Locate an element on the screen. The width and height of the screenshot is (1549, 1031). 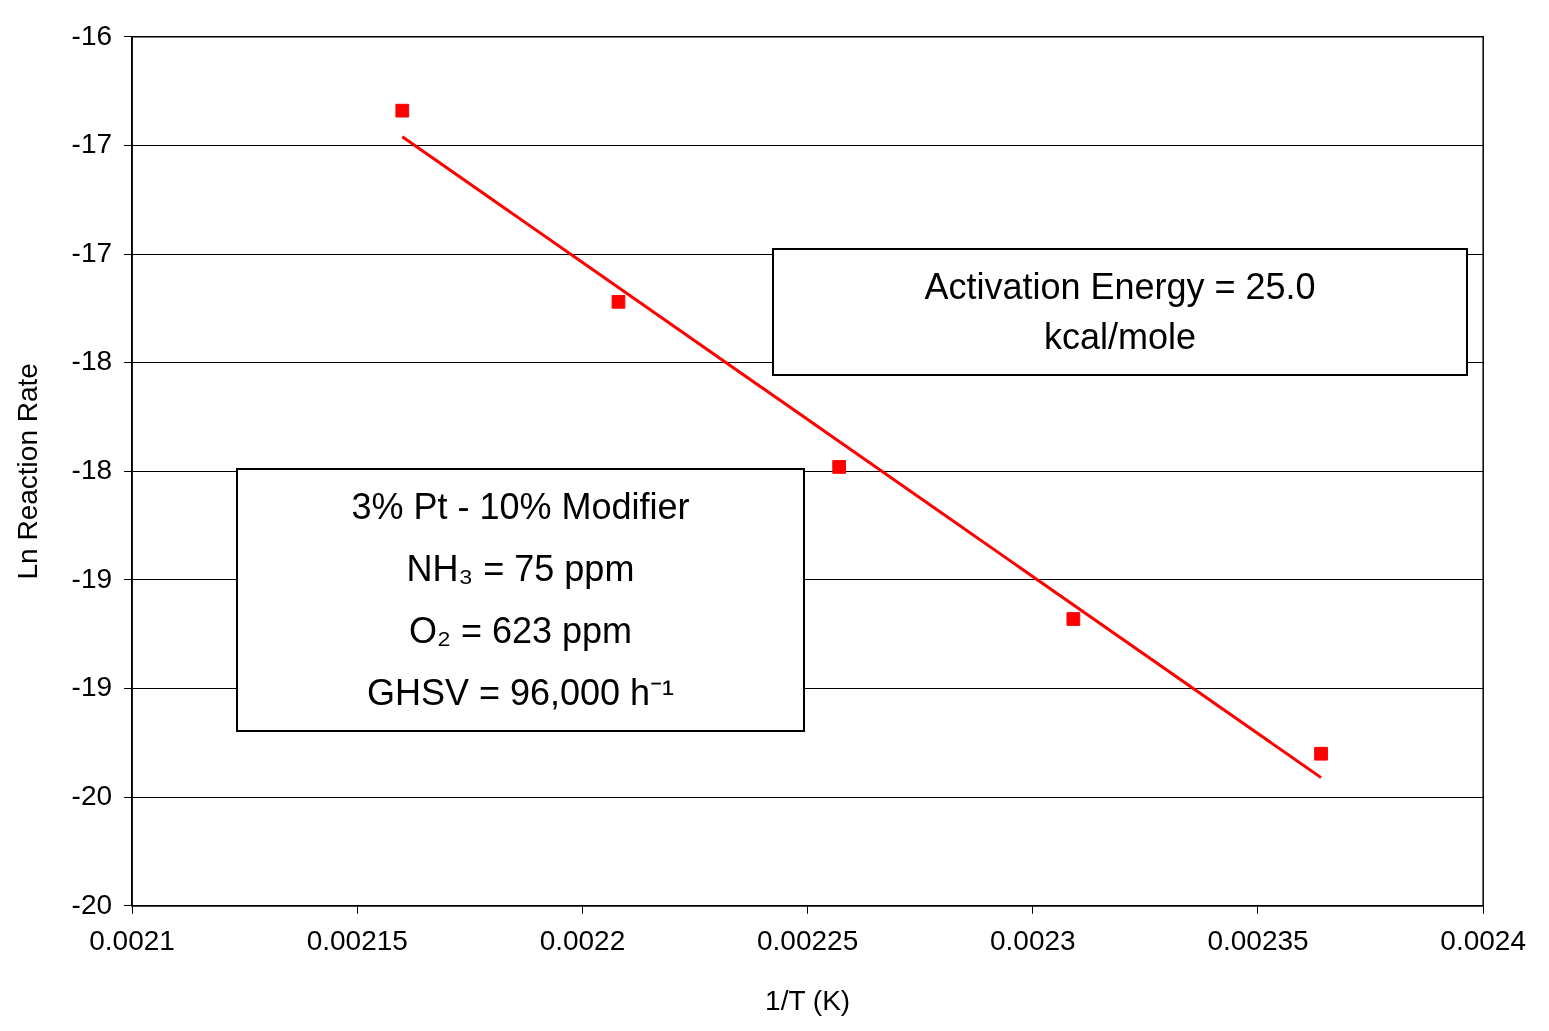
note-box: Activation Energy = 25.0 kcal/mole is located at coordinates (1120, 312).